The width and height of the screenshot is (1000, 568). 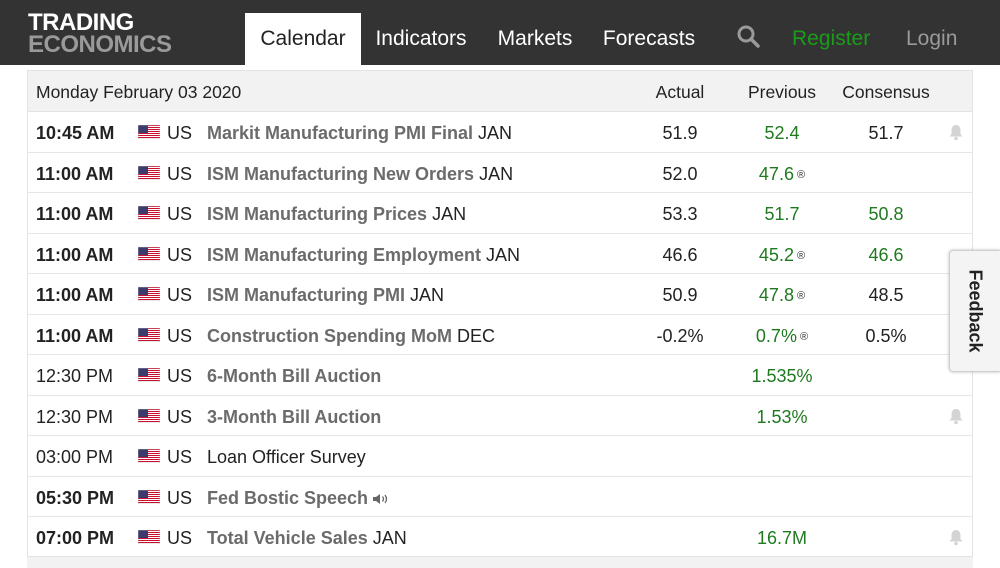 What do you see at coordinates (344, 254) in the screenshot?
I see `event-name-link: ISM Manufacturing Employment` at bounding box center [344, 254].